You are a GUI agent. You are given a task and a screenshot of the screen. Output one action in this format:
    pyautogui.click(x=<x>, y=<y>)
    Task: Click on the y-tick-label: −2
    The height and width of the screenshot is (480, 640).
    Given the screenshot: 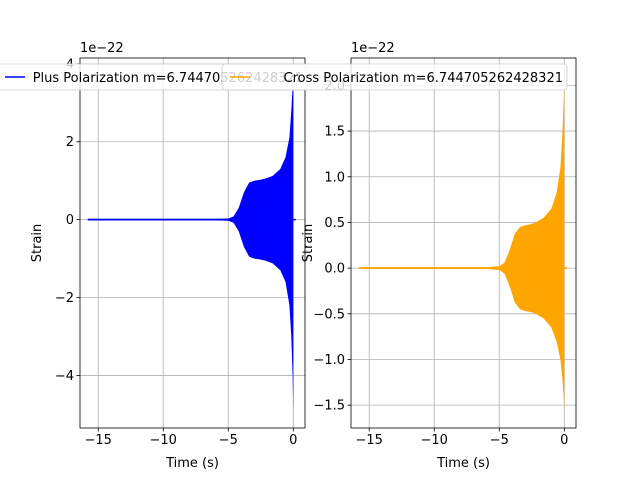 What is the action you would take?
    pyautogui.click(x=64, y=298)
    